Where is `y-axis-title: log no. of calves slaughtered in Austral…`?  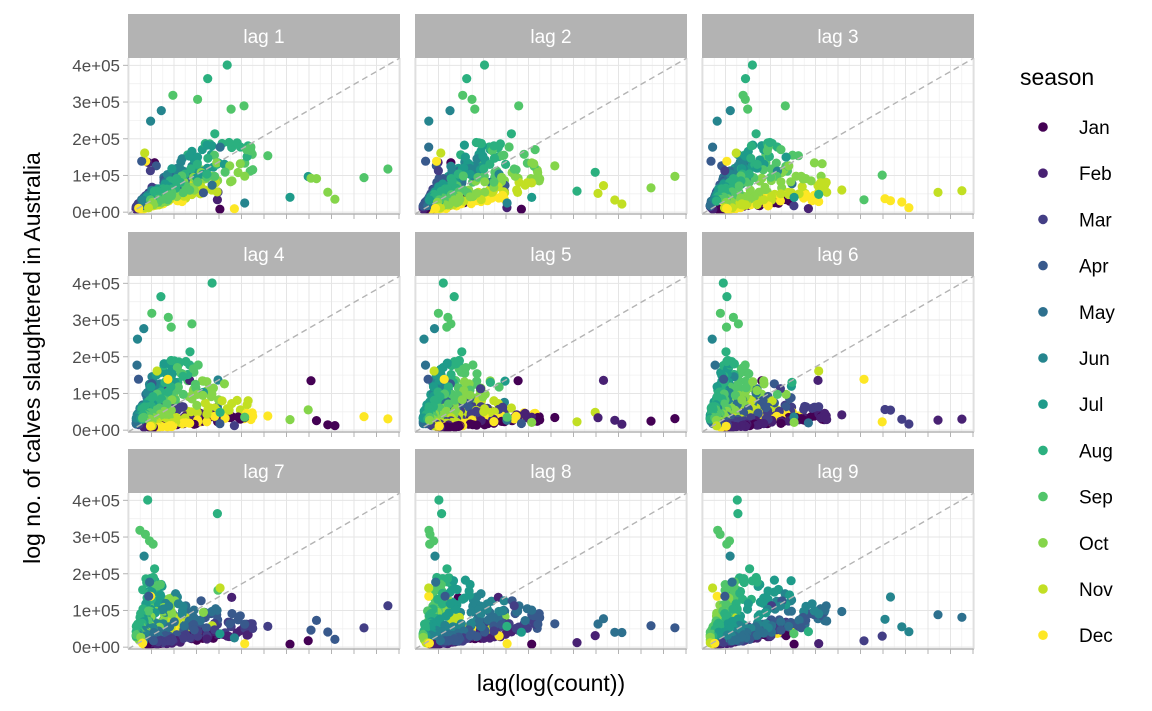 y-axis-title: log no. of calves slaughtered in Austral… is located at coordinates (32, 358).